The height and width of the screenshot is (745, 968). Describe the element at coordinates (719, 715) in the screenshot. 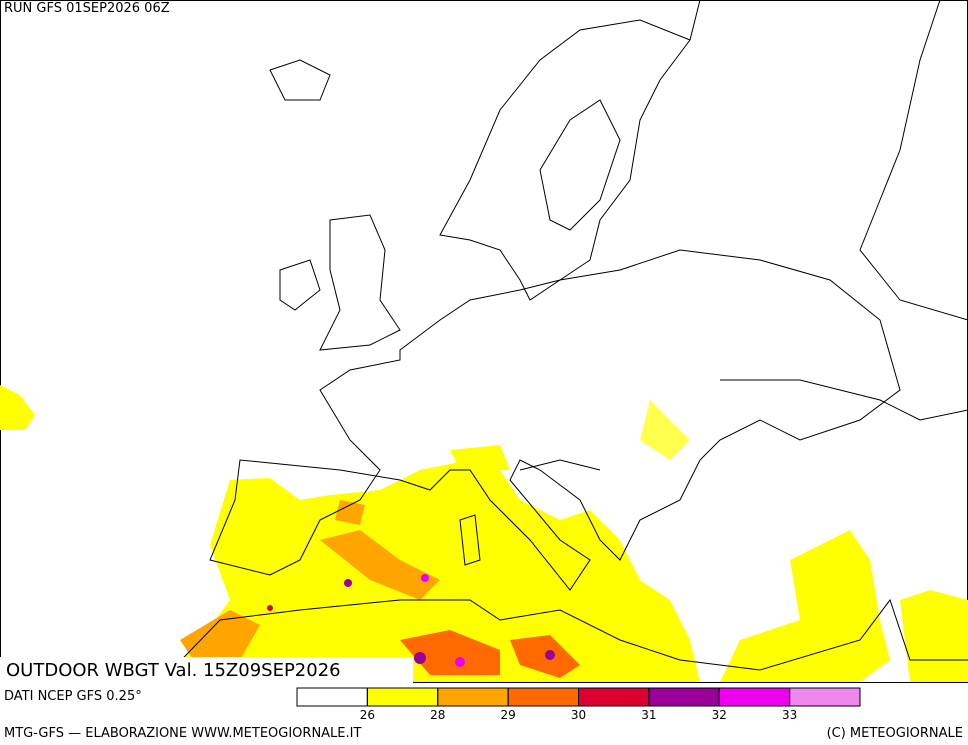

I see `legend-tick-label: 32` at that location.